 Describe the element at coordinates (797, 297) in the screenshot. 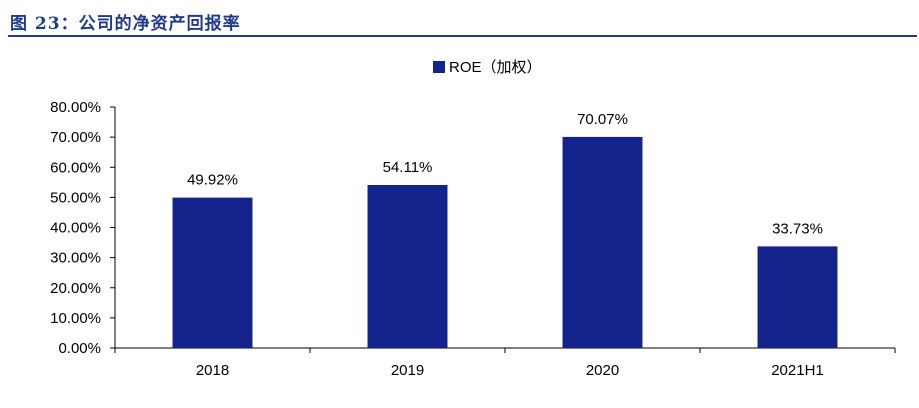

I see `bar-2021H1` at that location.